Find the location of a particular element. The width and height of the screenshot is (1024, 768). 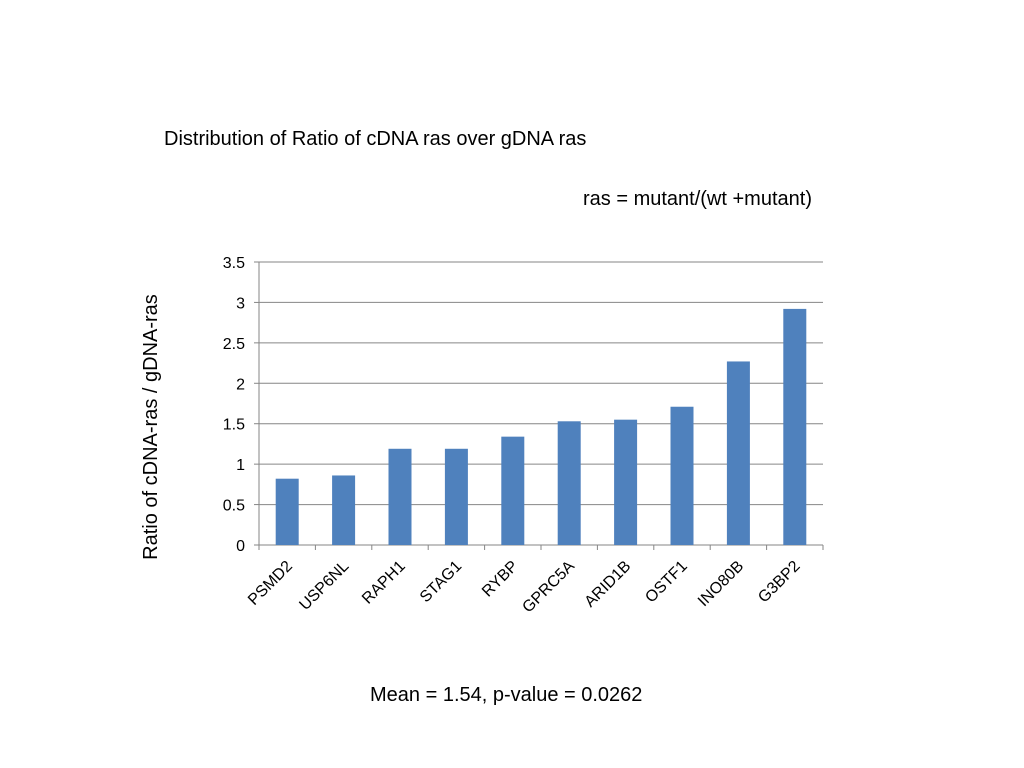

bar-usp6nl is located at coordinates (344, 510).